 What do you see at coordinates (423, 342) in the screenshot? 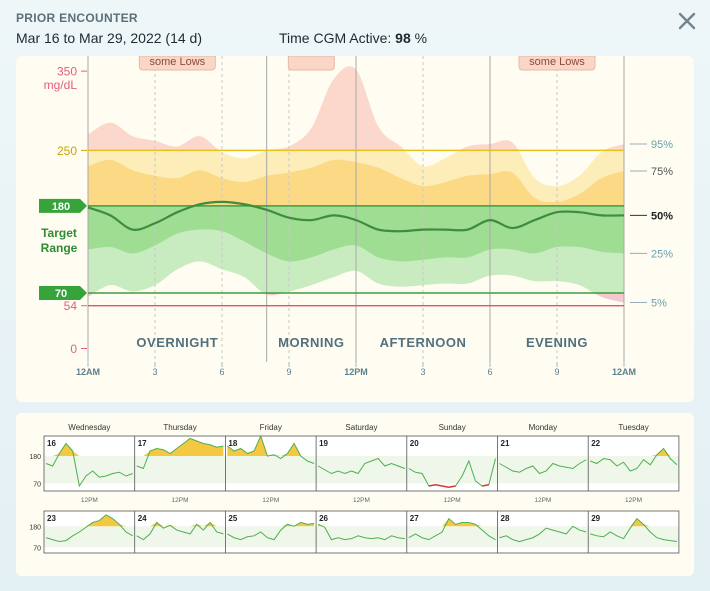
I see `period-label: AFTERNOON` at bounding box center [423, 342].